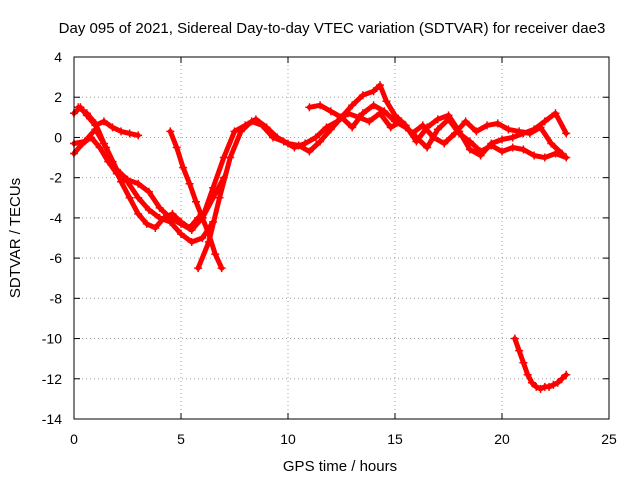  I want to click on y-tick-label: -10, so click(52, 339).